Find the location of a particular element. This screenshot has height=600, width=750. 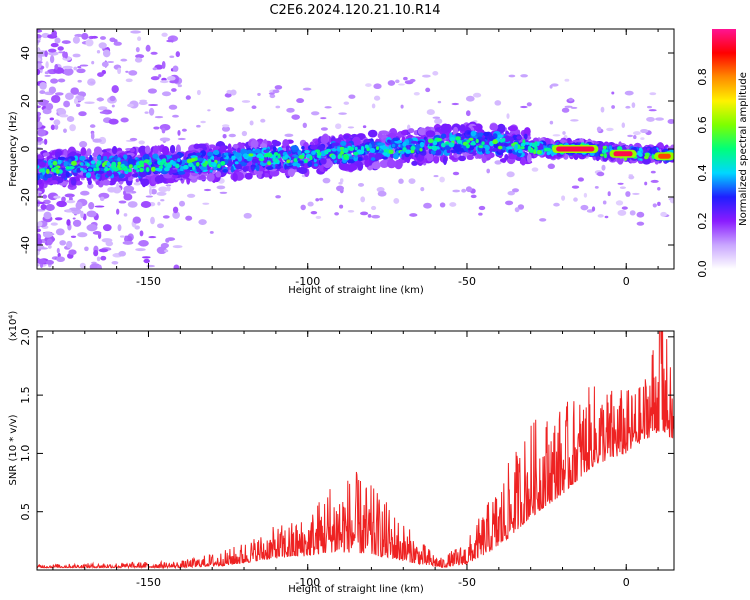

y-tick-label: 40 is located at coordinates (25, 53).